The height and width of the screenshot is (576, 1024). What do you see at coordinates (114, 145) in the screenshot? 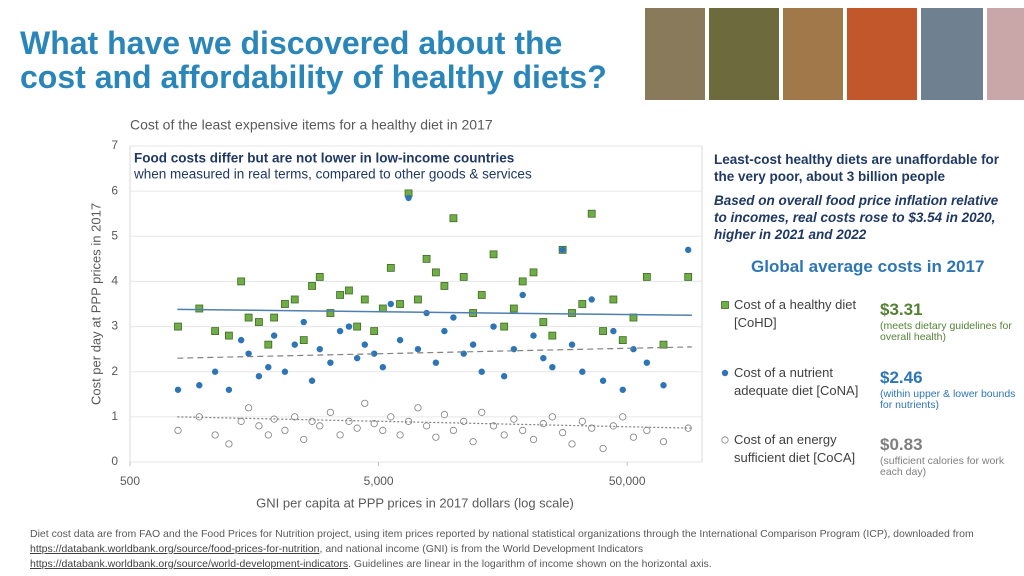
I see `y-tick-label: 7` at bounding box center [114, 145].